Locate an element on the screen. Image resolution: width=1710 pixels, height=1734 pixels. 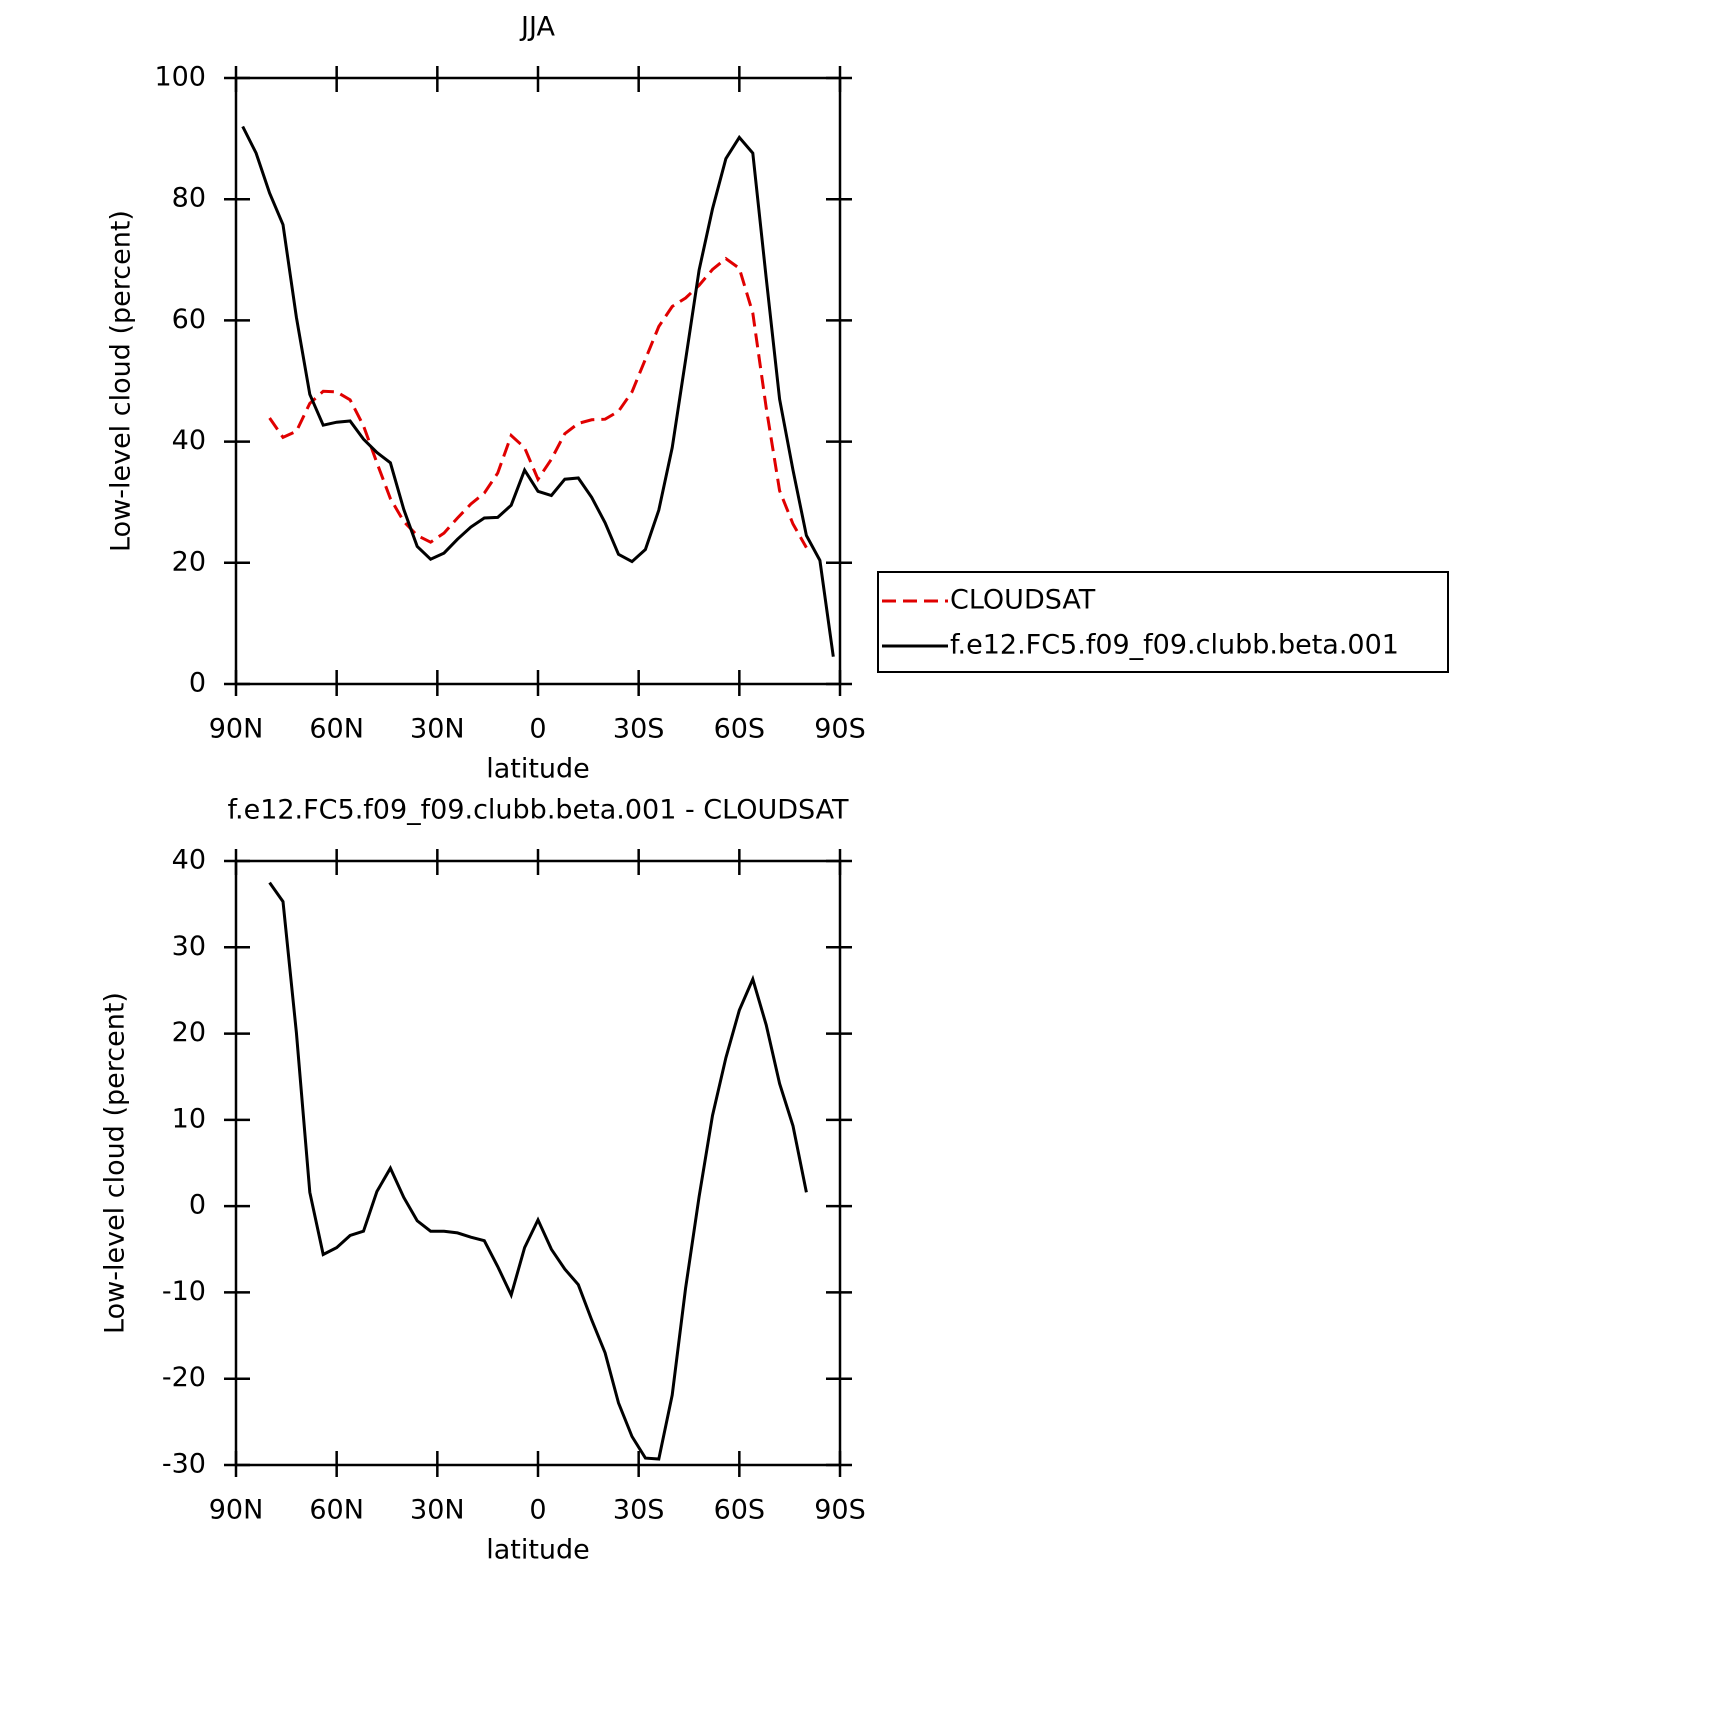
y-tick-label: 60 is located at coordinates (189, 319).